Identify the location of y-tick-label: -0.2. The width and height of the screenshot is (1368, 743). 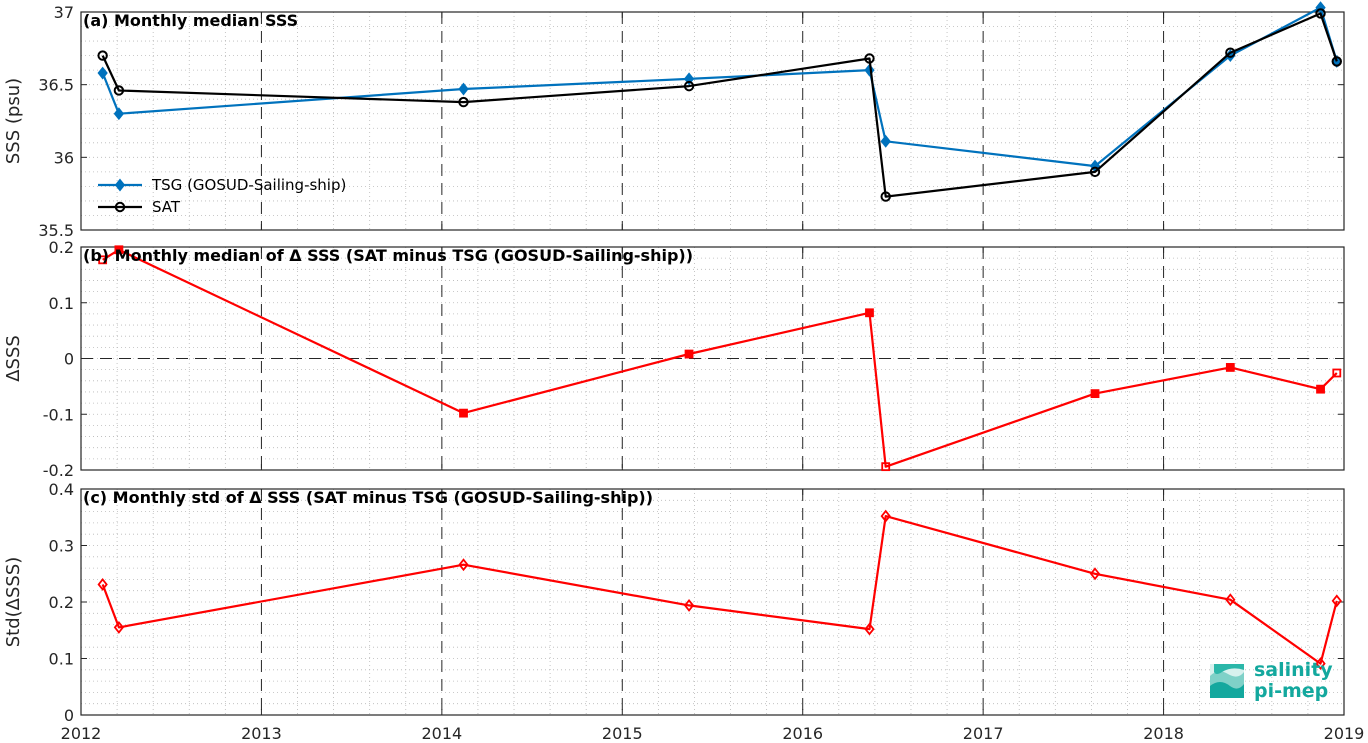
(58, 470).